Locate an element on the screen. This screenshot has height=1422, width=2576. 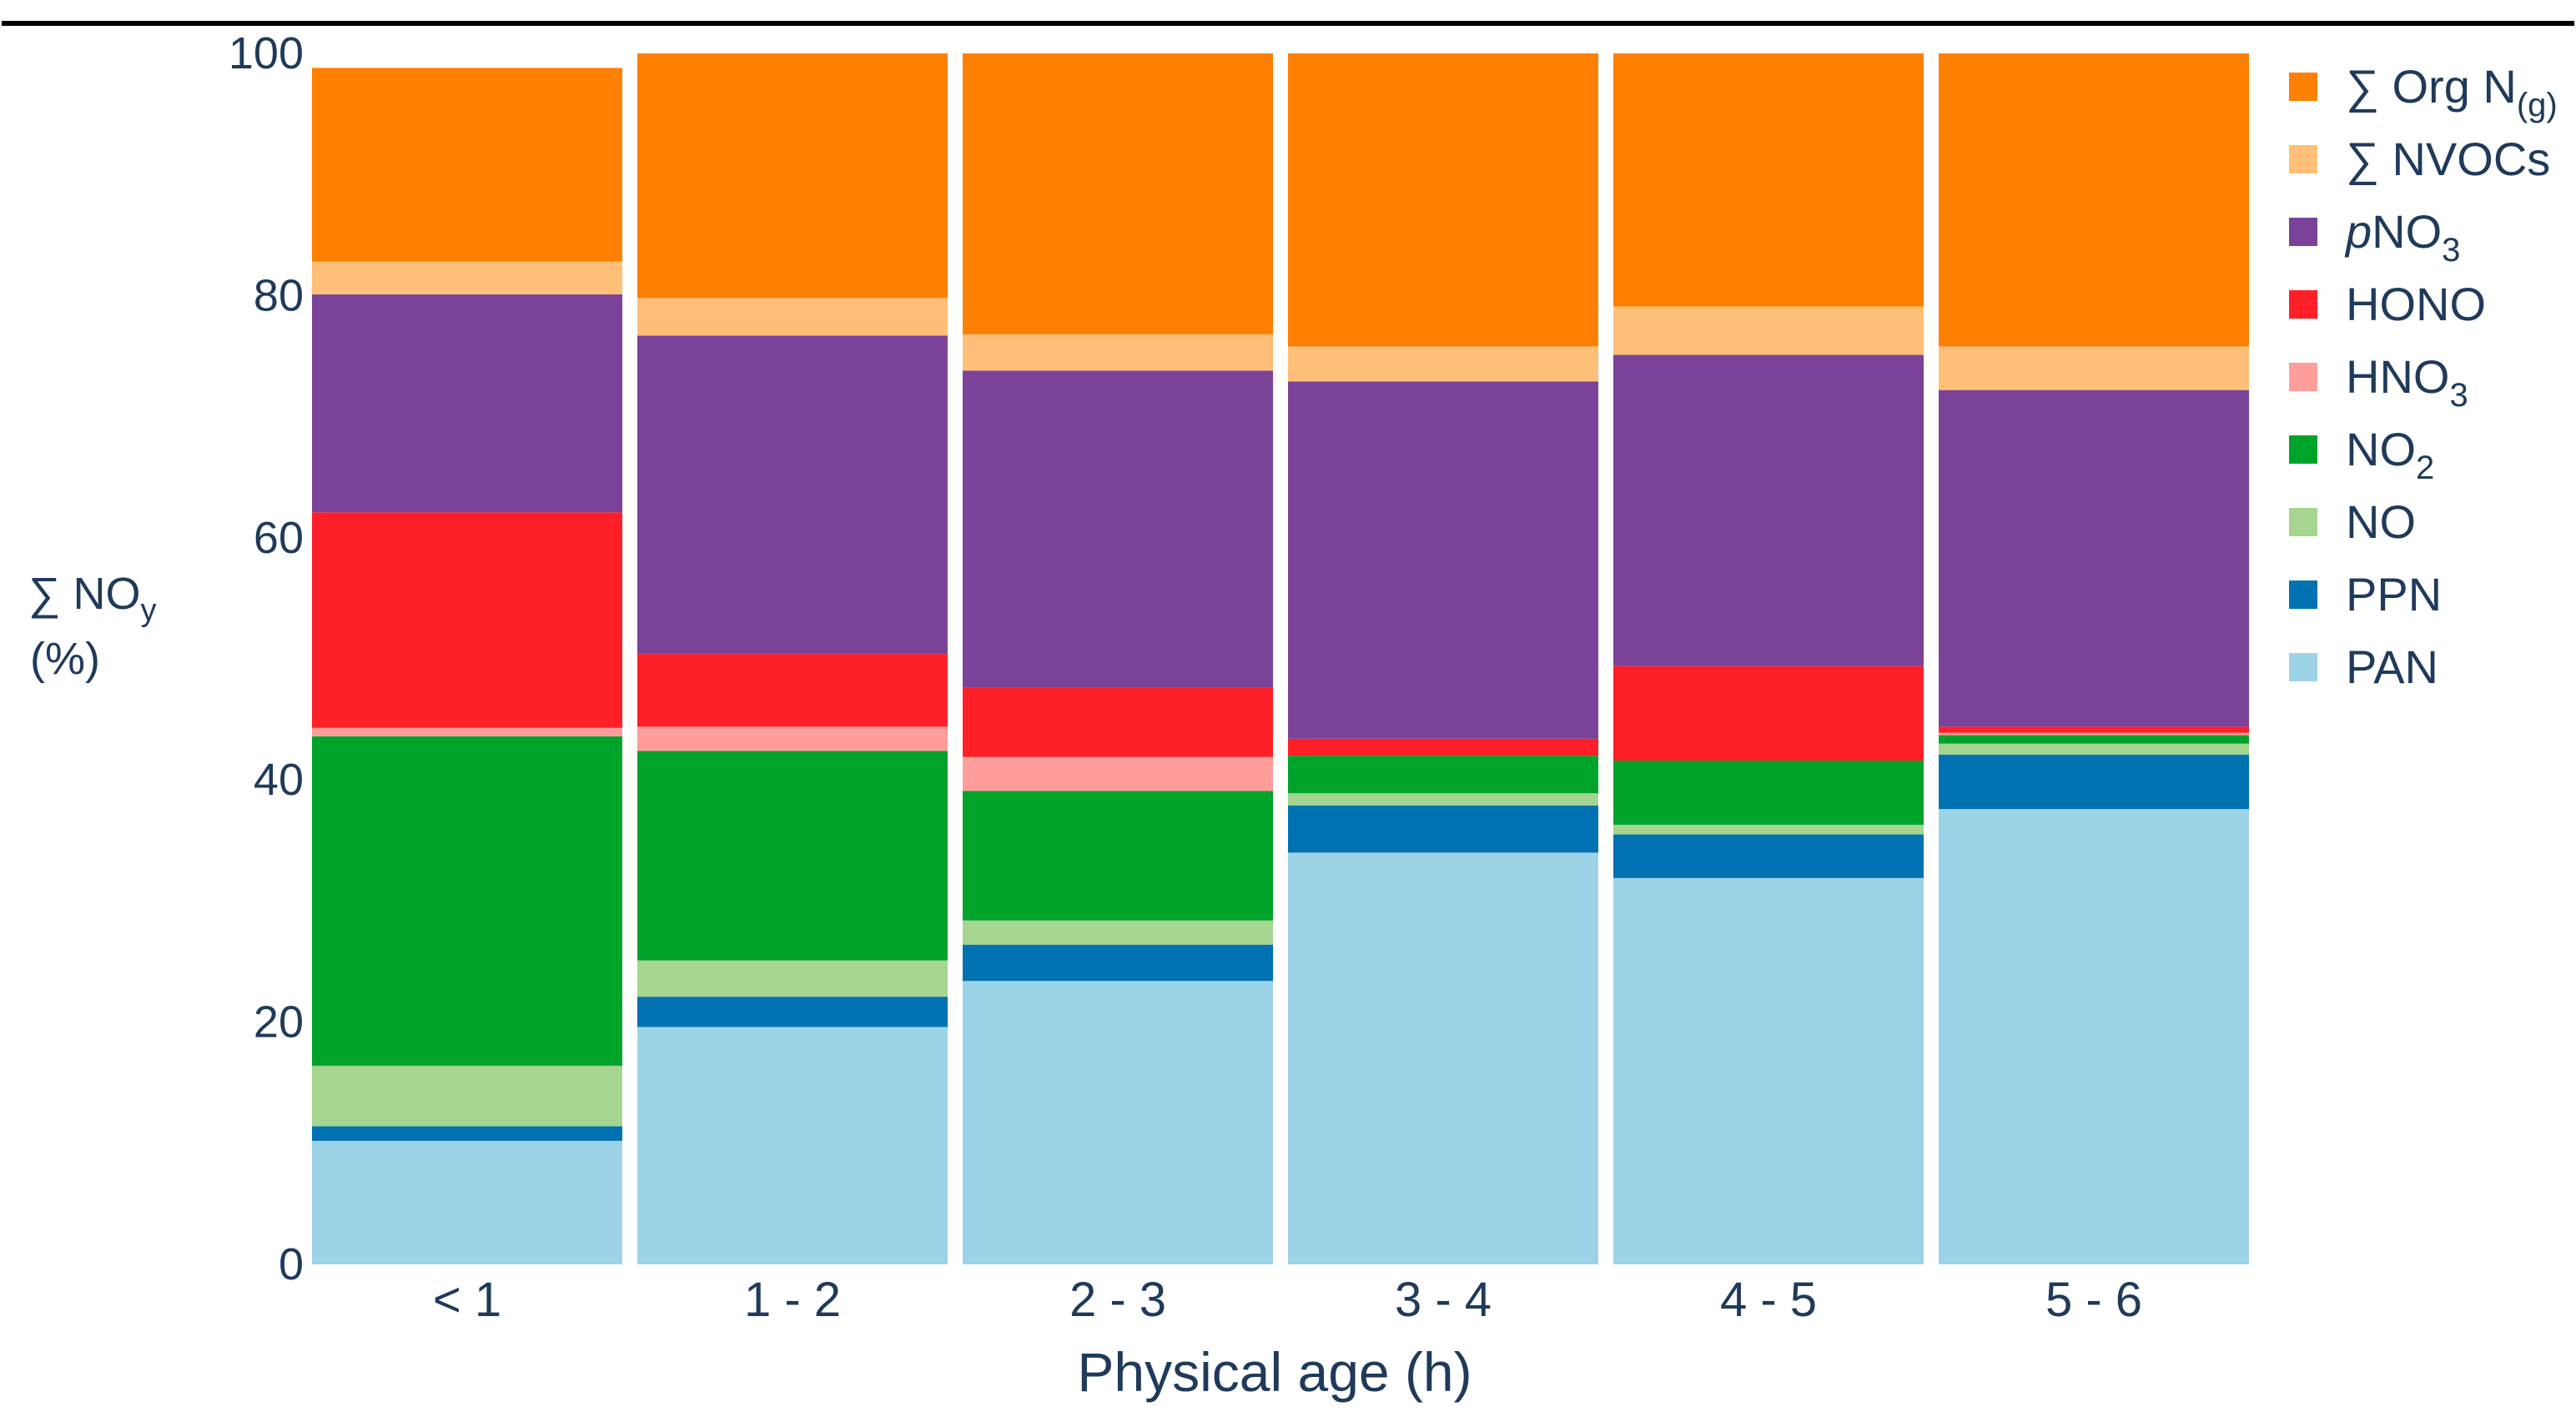
legend-label-italic: p is located at coordinates (2358, 231).